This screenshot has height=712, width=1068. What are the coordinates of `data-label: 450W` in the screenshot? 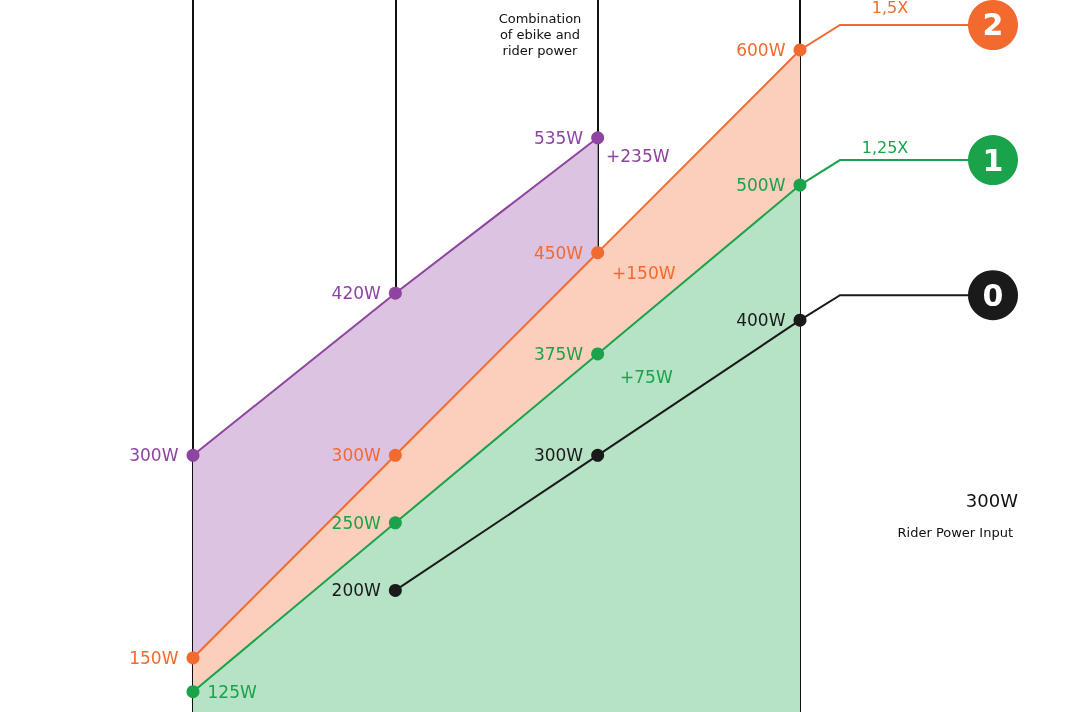 It's located at (558, 252).